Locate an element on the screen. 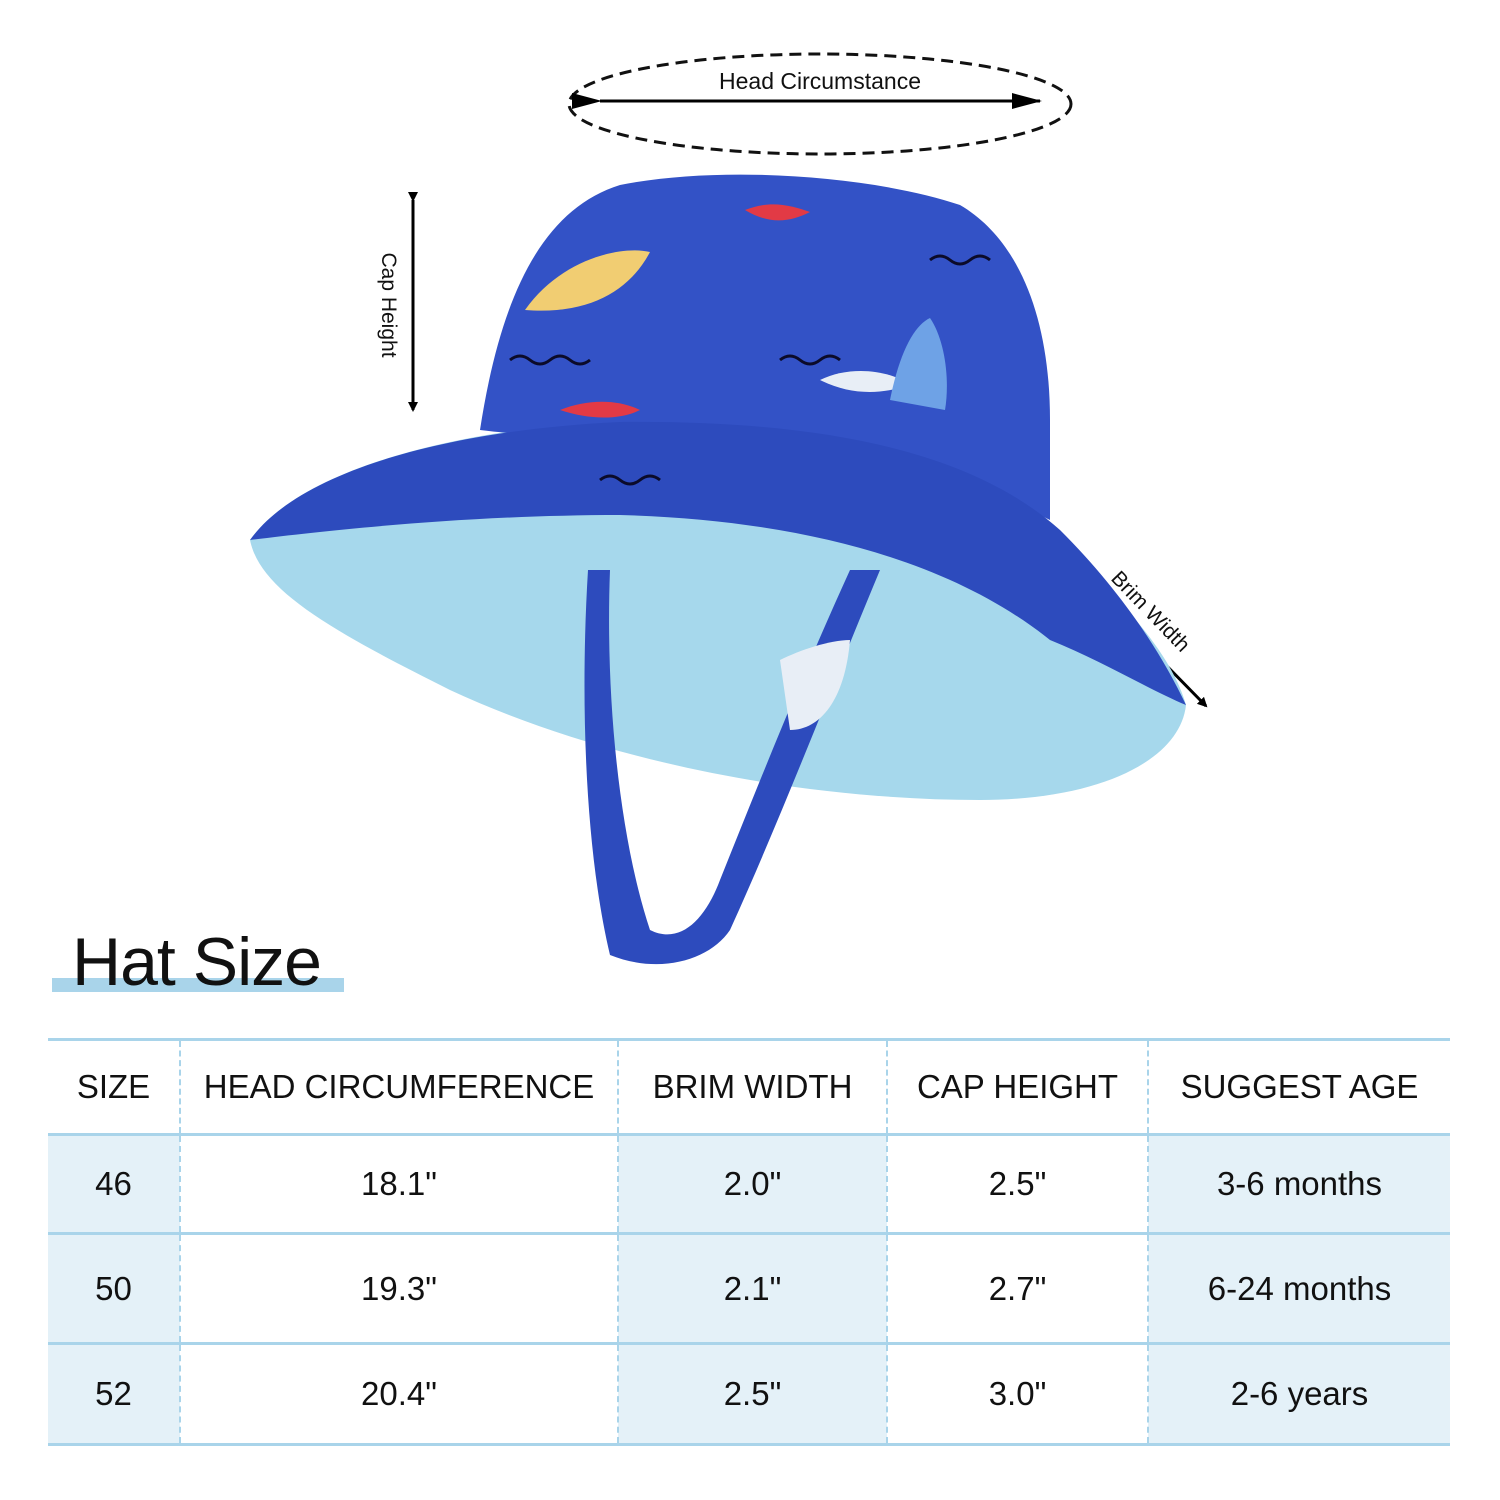 The height and width of the screenshot is (1500, 1500). head-circumference-label: Head Circumstance is located at coordinates (820, 81).